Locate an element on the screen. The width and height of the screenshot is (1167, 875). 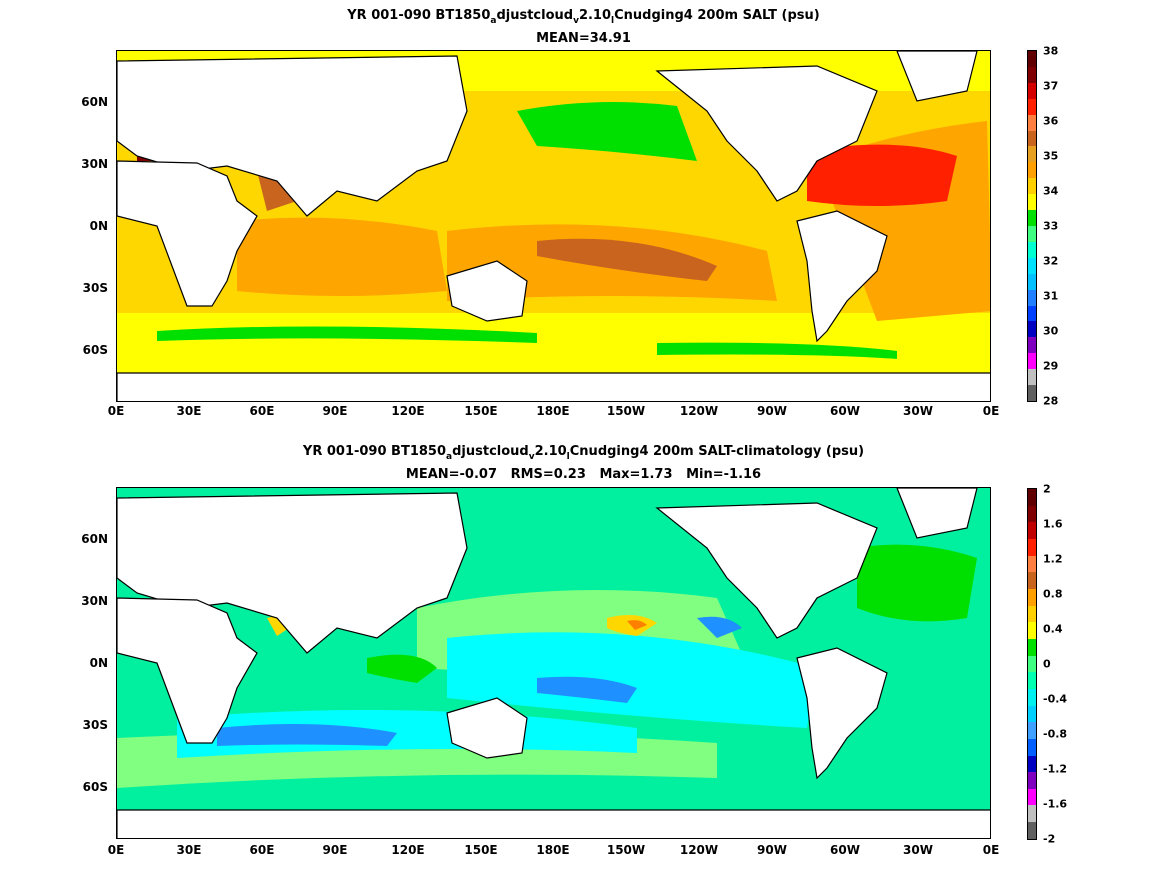
colorbar-tick: 28 is located at coordinates (1051, 401).